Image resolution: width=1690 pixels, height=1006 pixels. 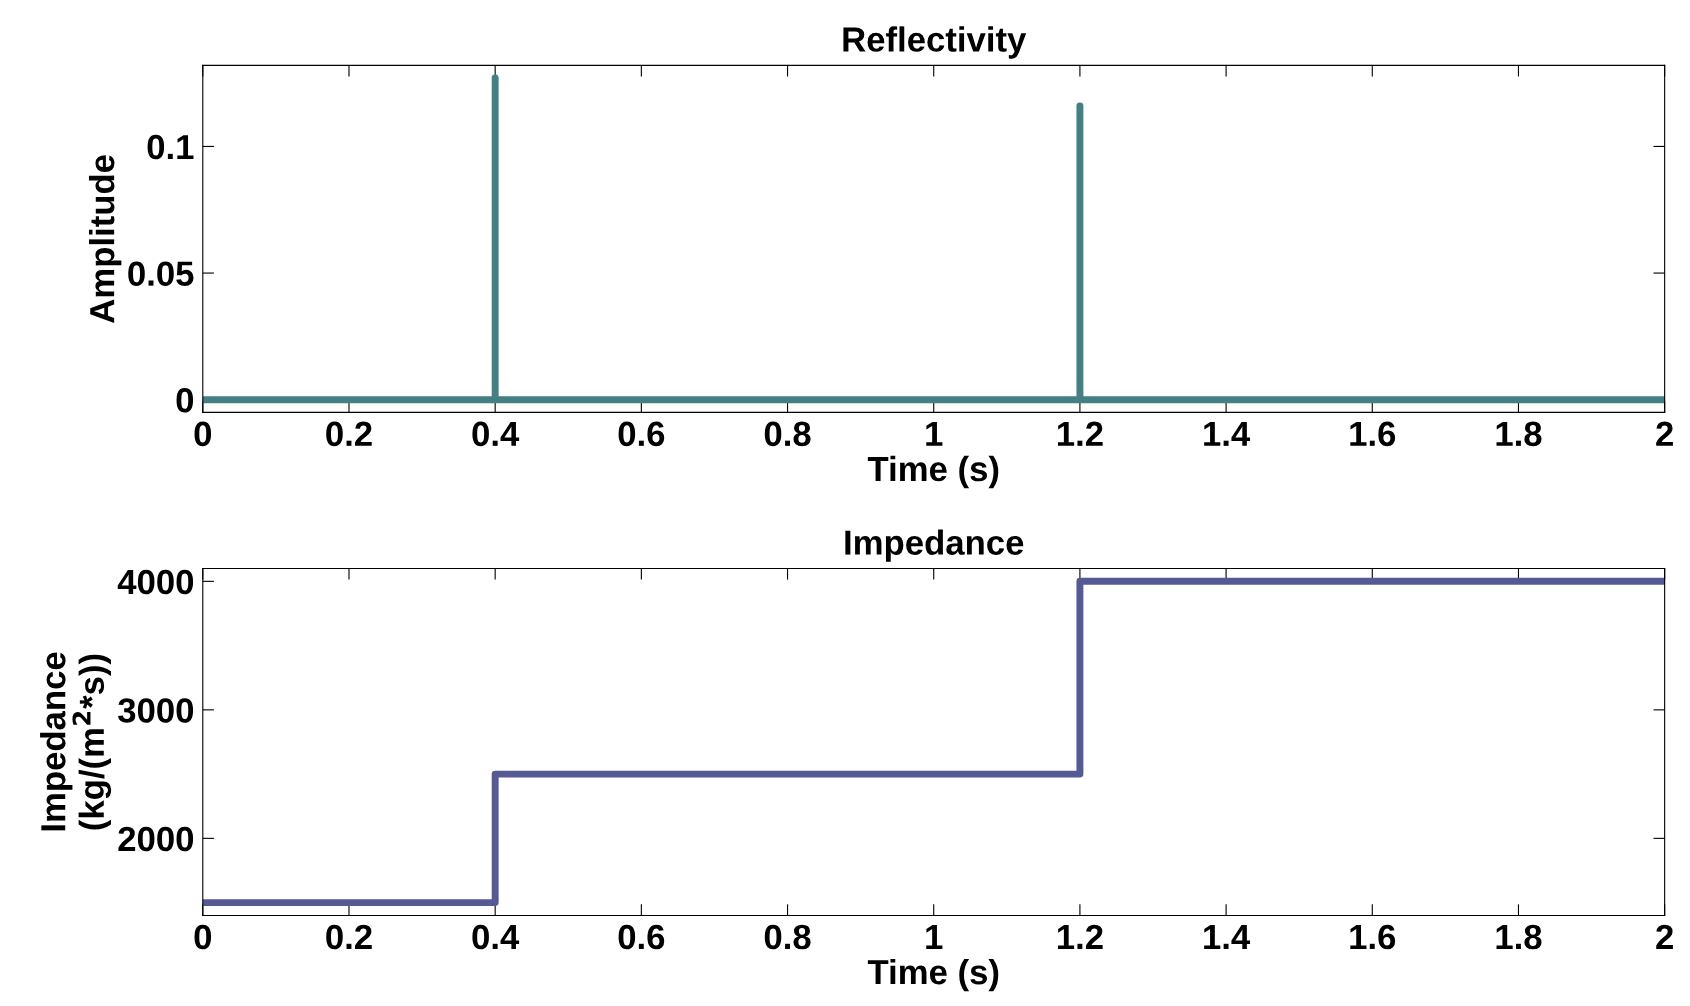 I want to click on y-tick-label: 4000, so click(x=155, y=582).